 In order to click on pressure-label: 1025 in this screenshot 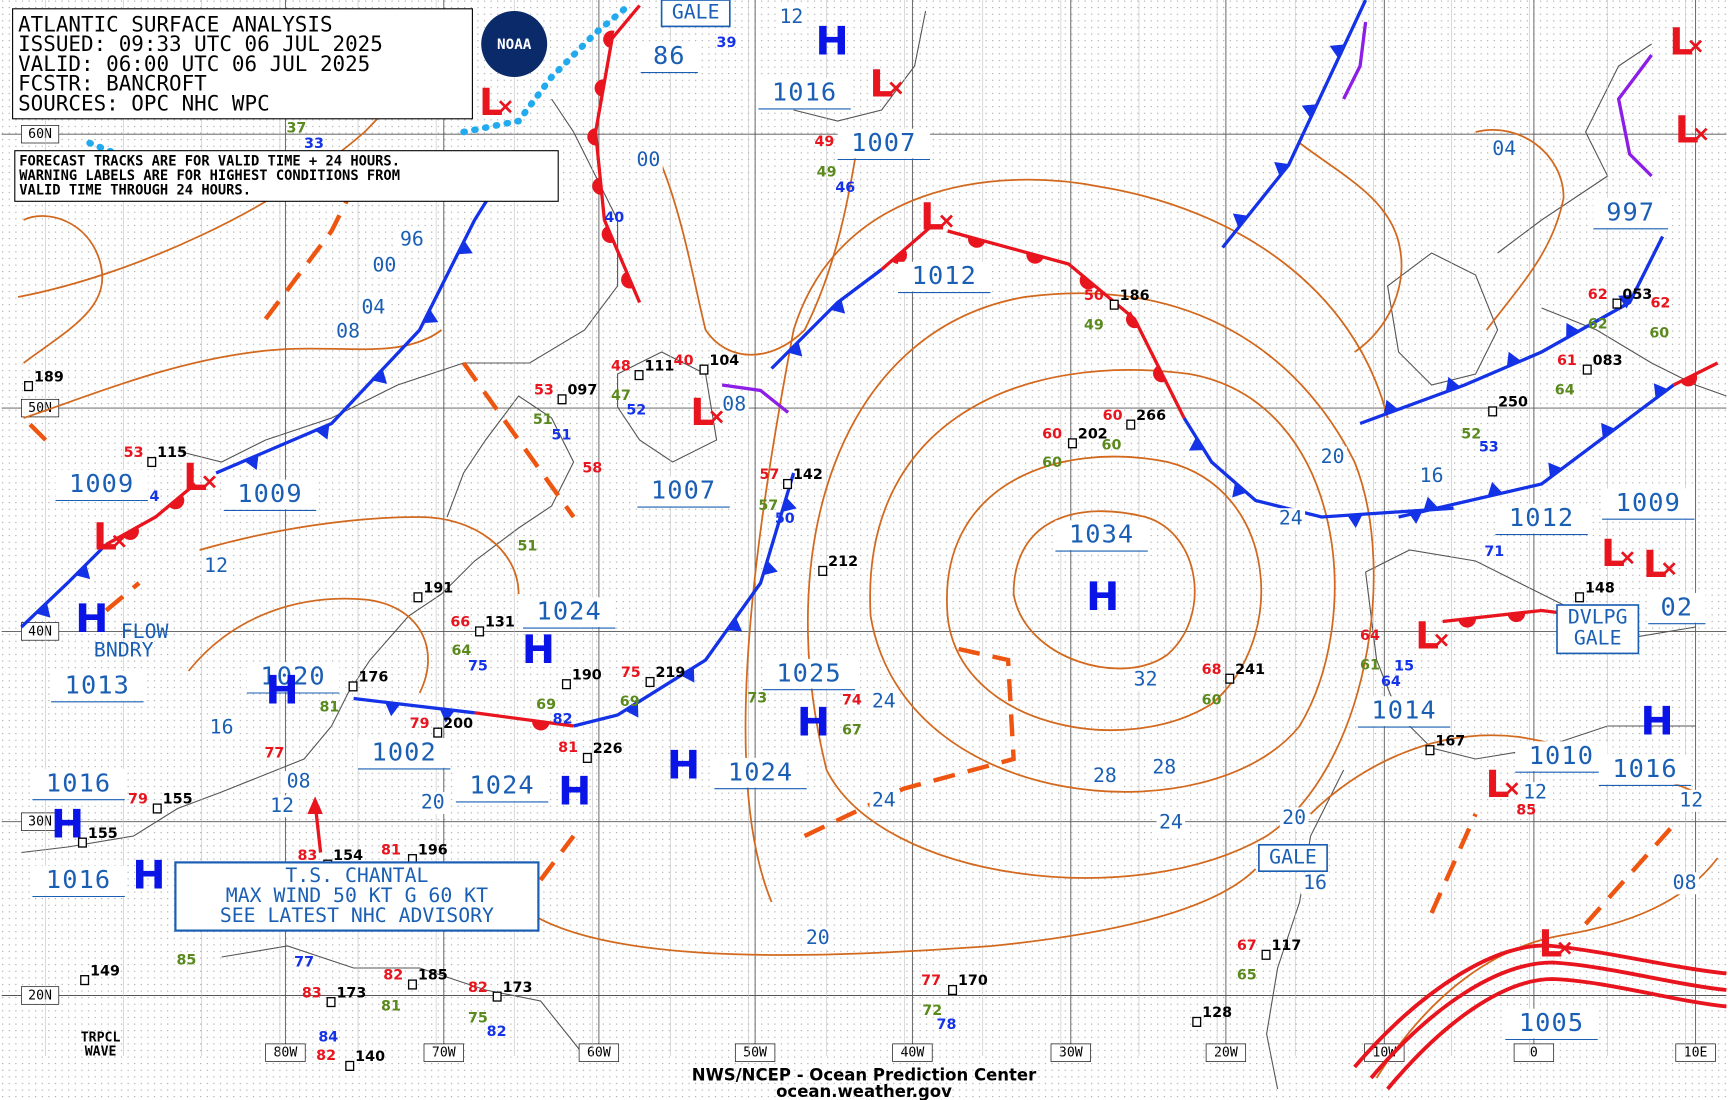, I will do `click(808, 672)`.